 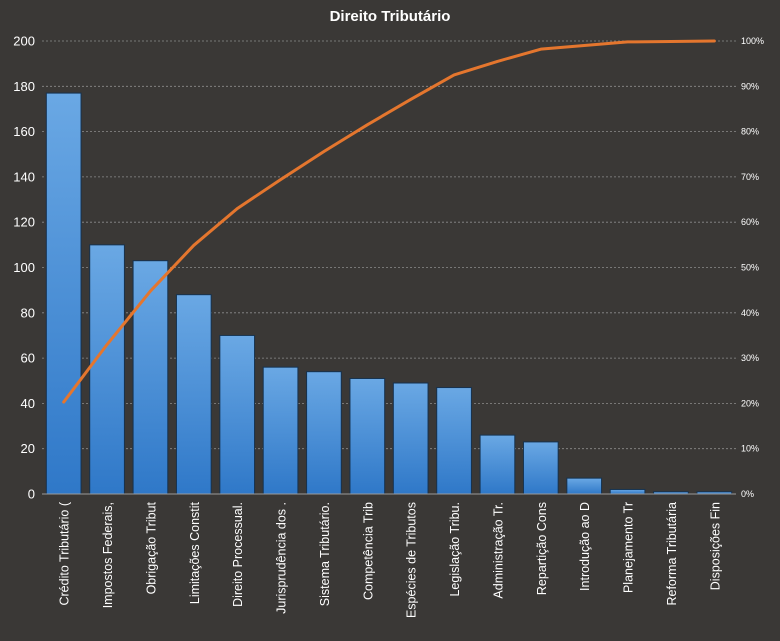 What do you see at coordinates (24, 267) in the screenshot?
I see `y-left-tick-label: 100` at bounding box center [24, 267].